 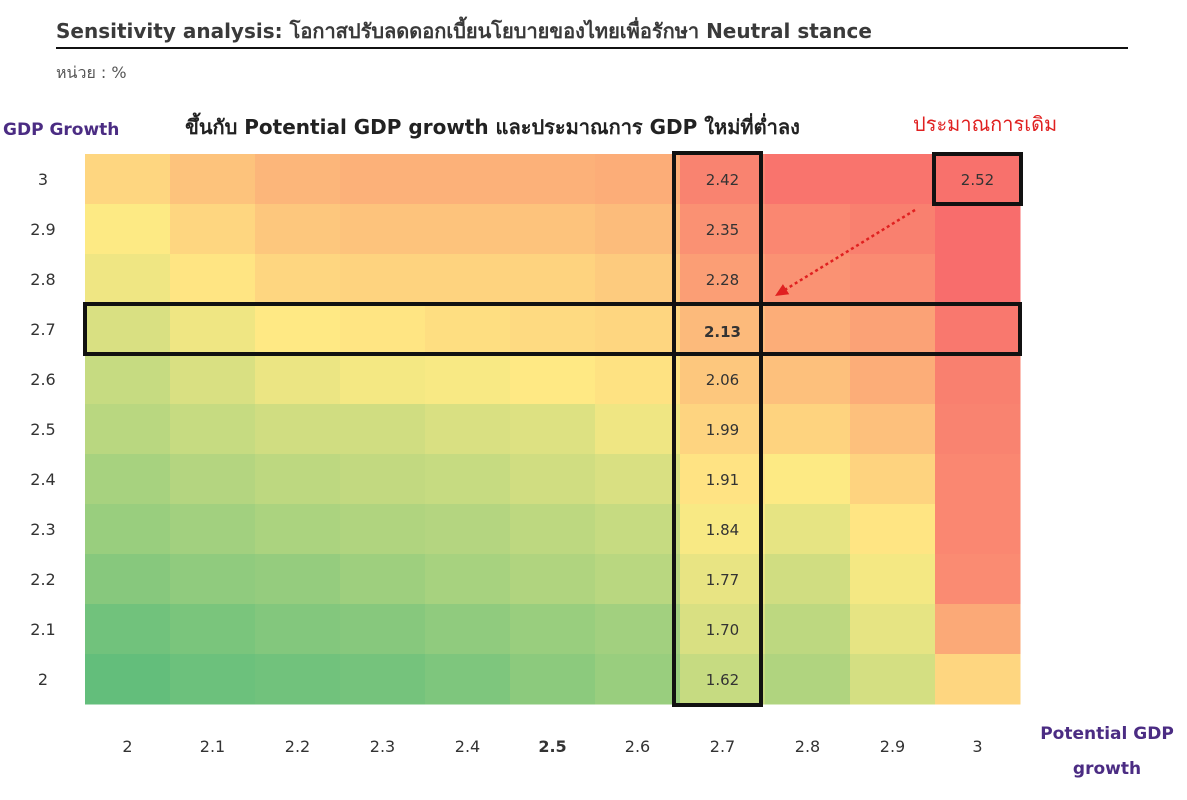 What do you see at coordinates (845, 252) in the screenshot?
I see `annotation-arrow` at bounding box center [845, 252].